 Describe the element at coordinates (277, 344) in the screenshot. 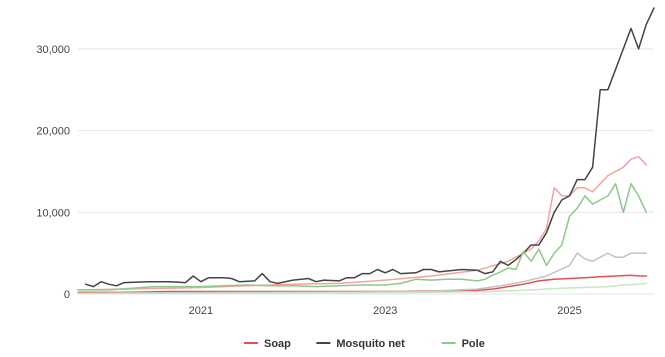

I see `legend-label: Soap` at that location.